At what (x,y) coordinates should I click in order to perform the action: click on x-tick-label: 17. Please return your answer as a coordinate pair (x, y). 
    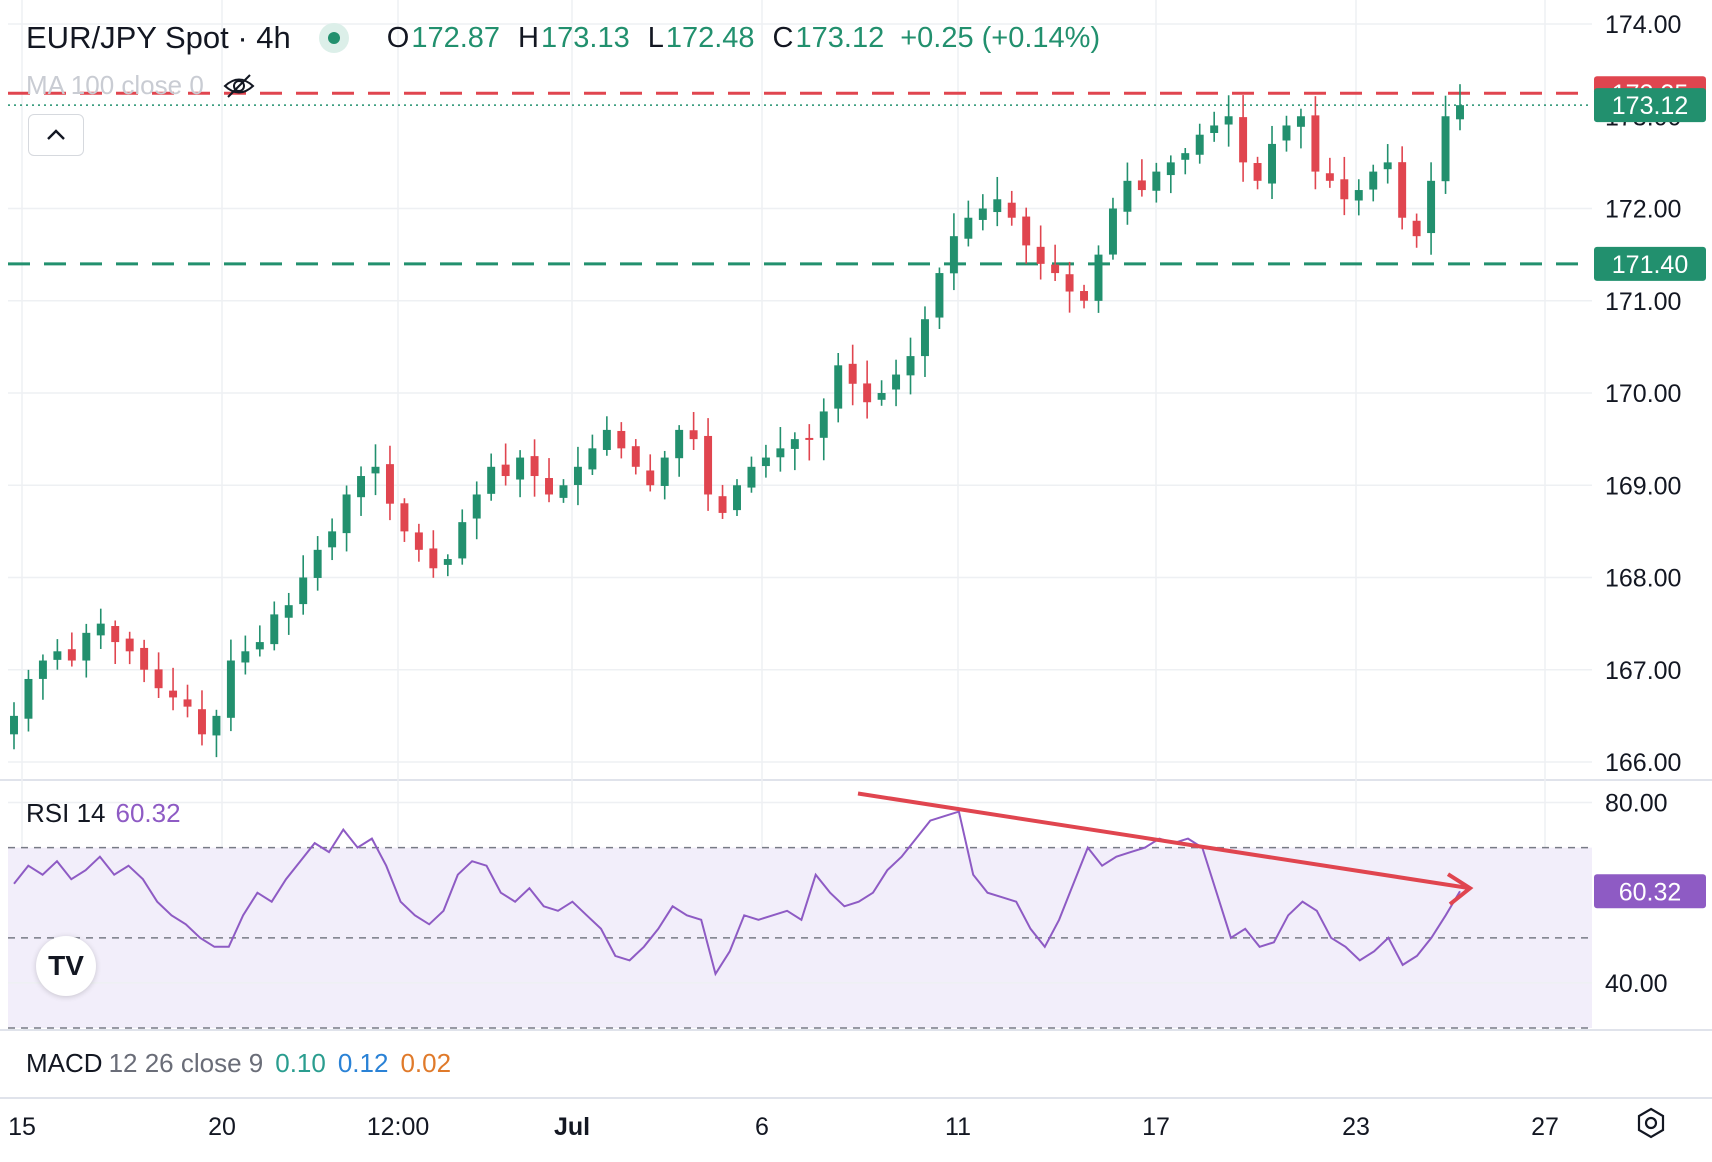
    Looking at the image, I should click on (1156, 1127).